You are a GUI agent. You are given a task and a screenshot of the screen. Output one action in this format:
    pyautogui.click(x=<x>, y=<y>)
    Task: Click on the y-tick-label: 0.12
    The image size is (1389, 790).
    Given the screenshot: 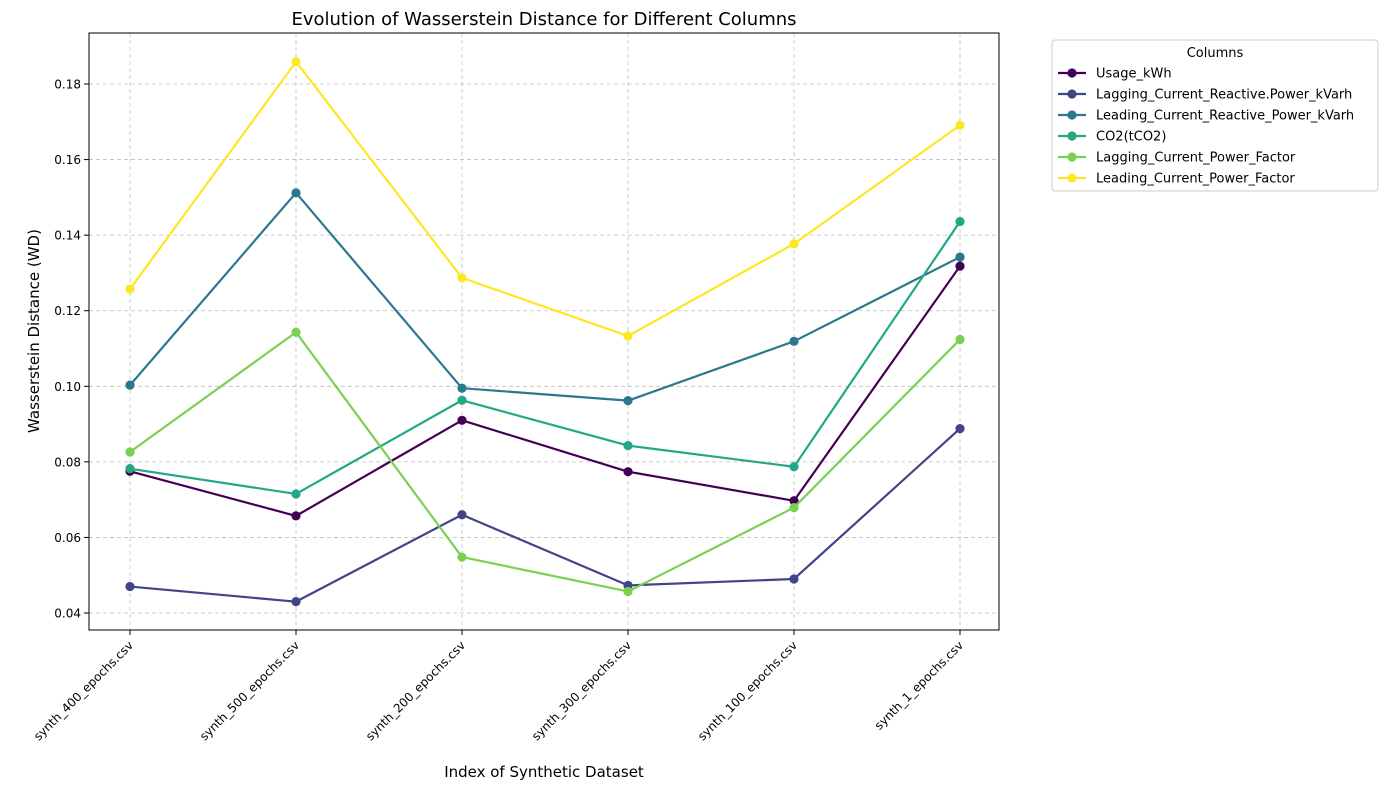 What is the action you would take?
    pyautogui.click(x=67, y=311)
    